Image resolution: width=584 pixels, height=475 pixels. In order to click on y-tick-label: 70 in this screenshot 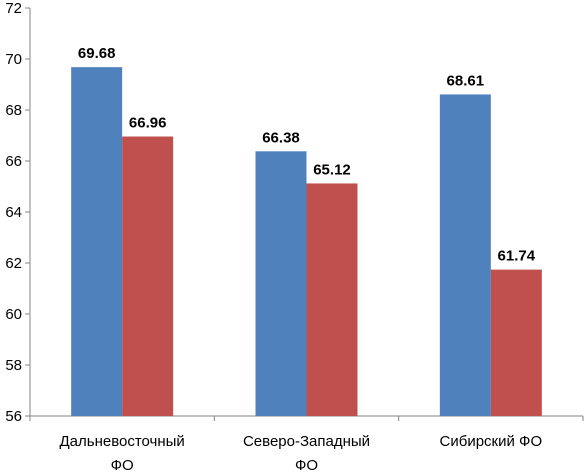, I will do `click(13, 59)`.